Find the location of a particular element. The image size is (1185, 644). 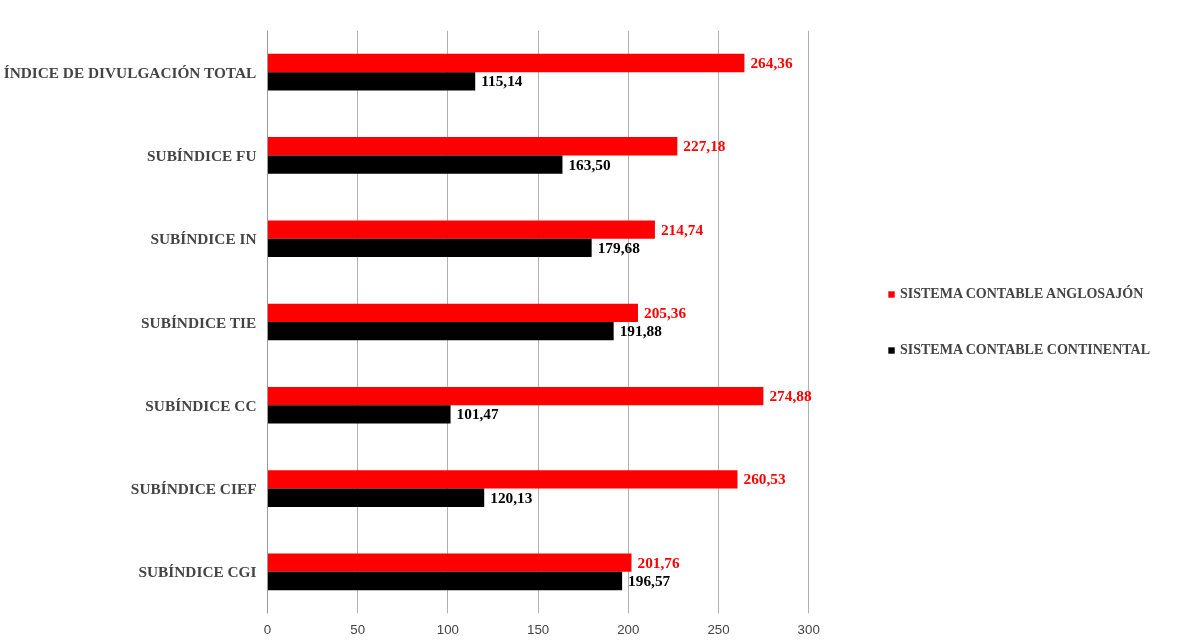

data-label: 163,50 is located at coordinates (589, 164).